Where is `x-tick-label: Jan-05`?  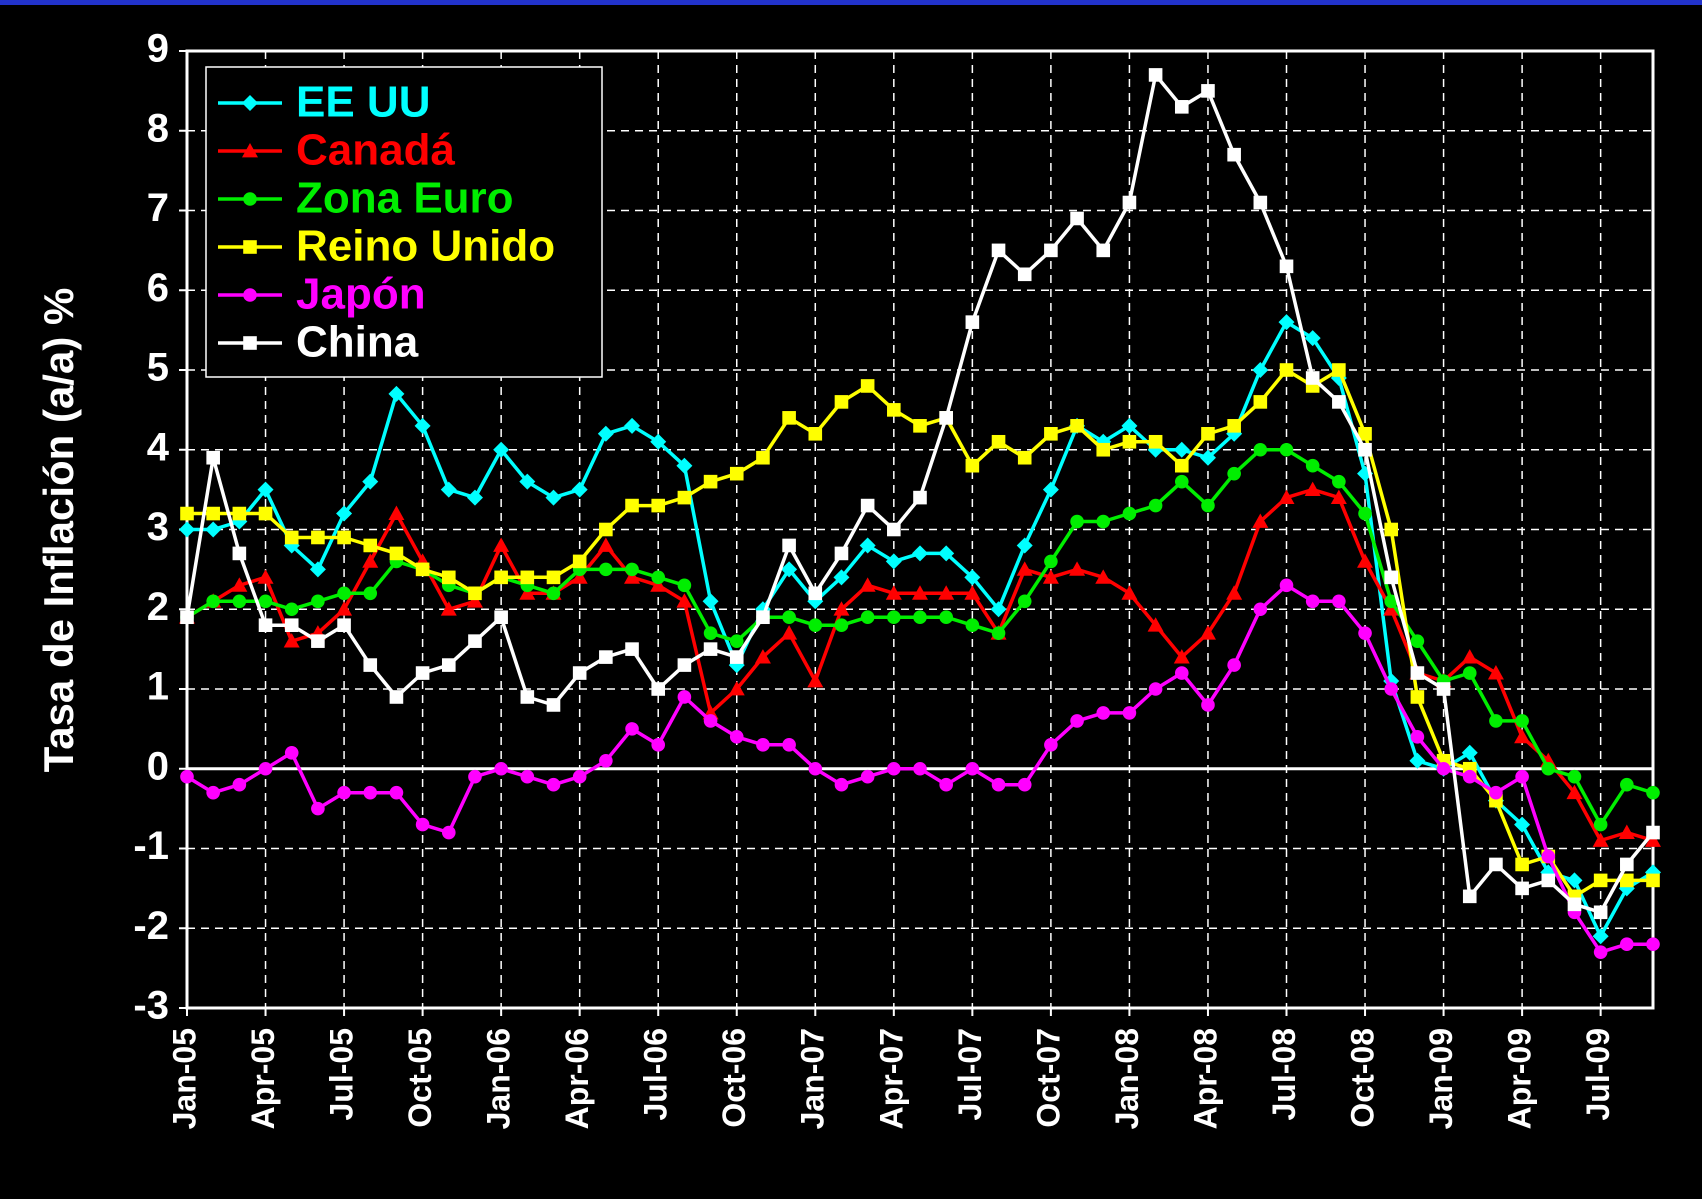
x-tick-label: Jan-05 is located at coordinates (184, 1078).